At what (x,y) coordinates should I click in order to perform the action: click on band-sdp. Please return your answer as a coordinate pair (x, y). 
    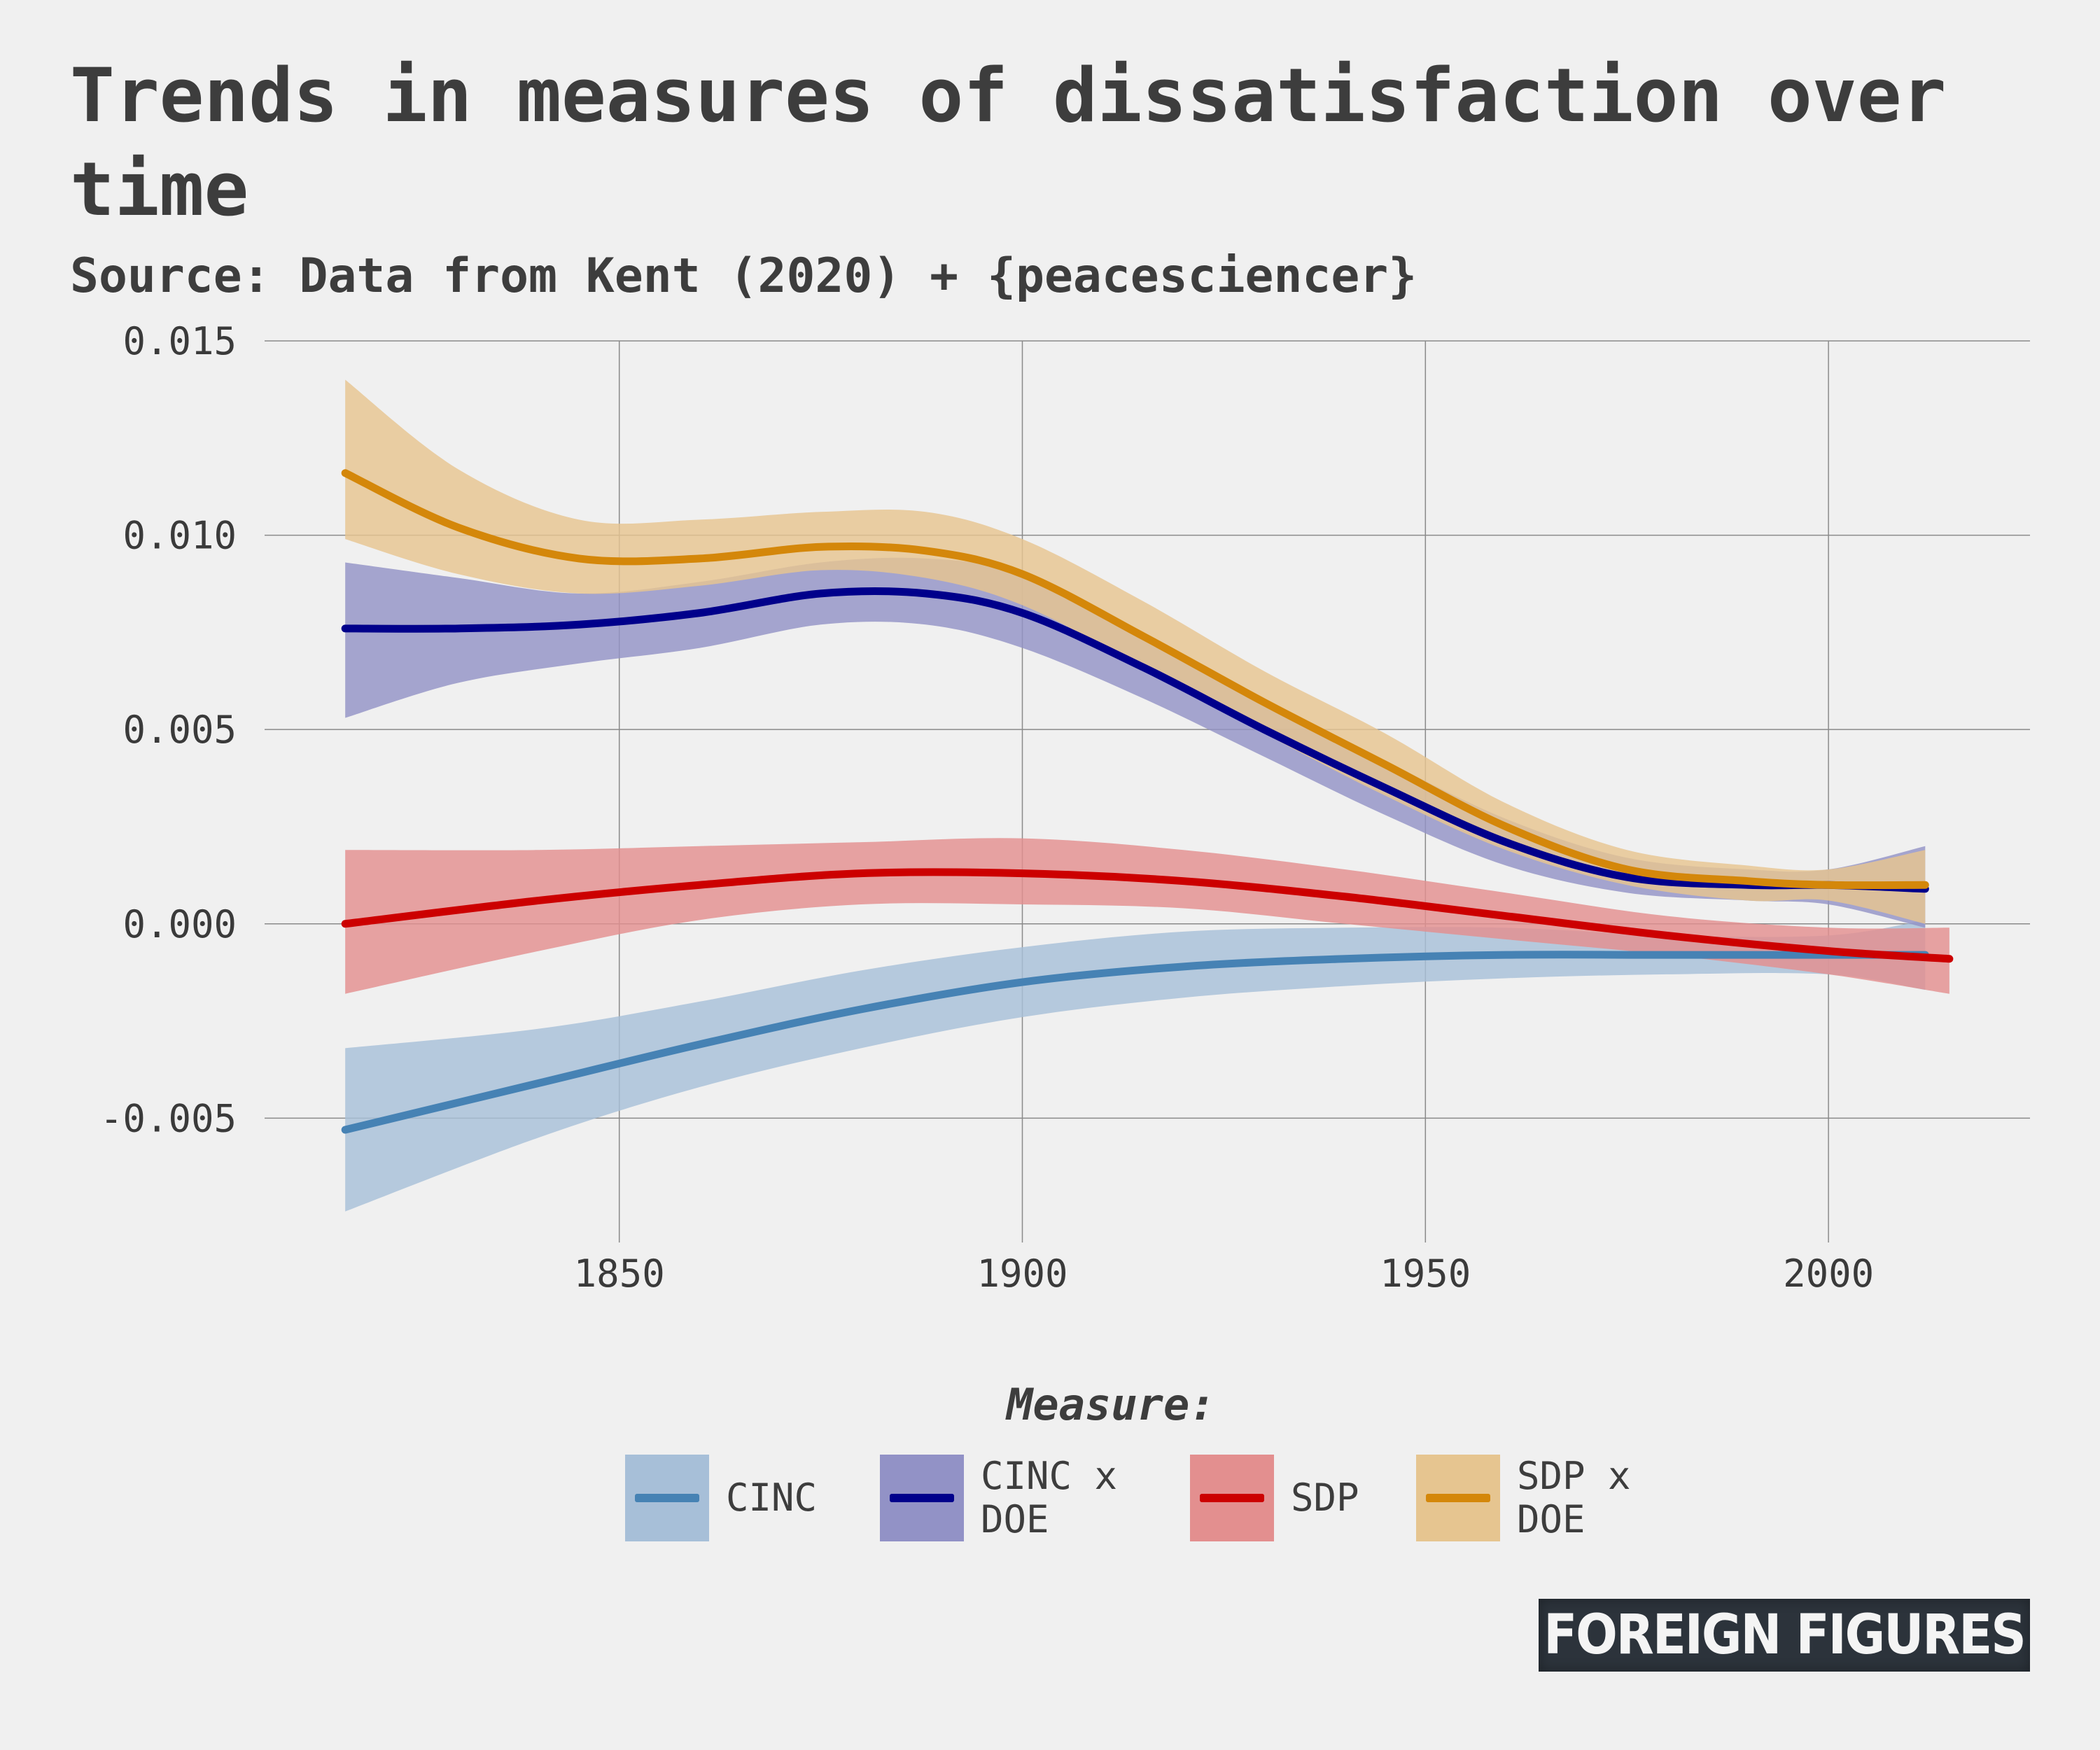
    Looking at the image, I should click on (1147, 916).